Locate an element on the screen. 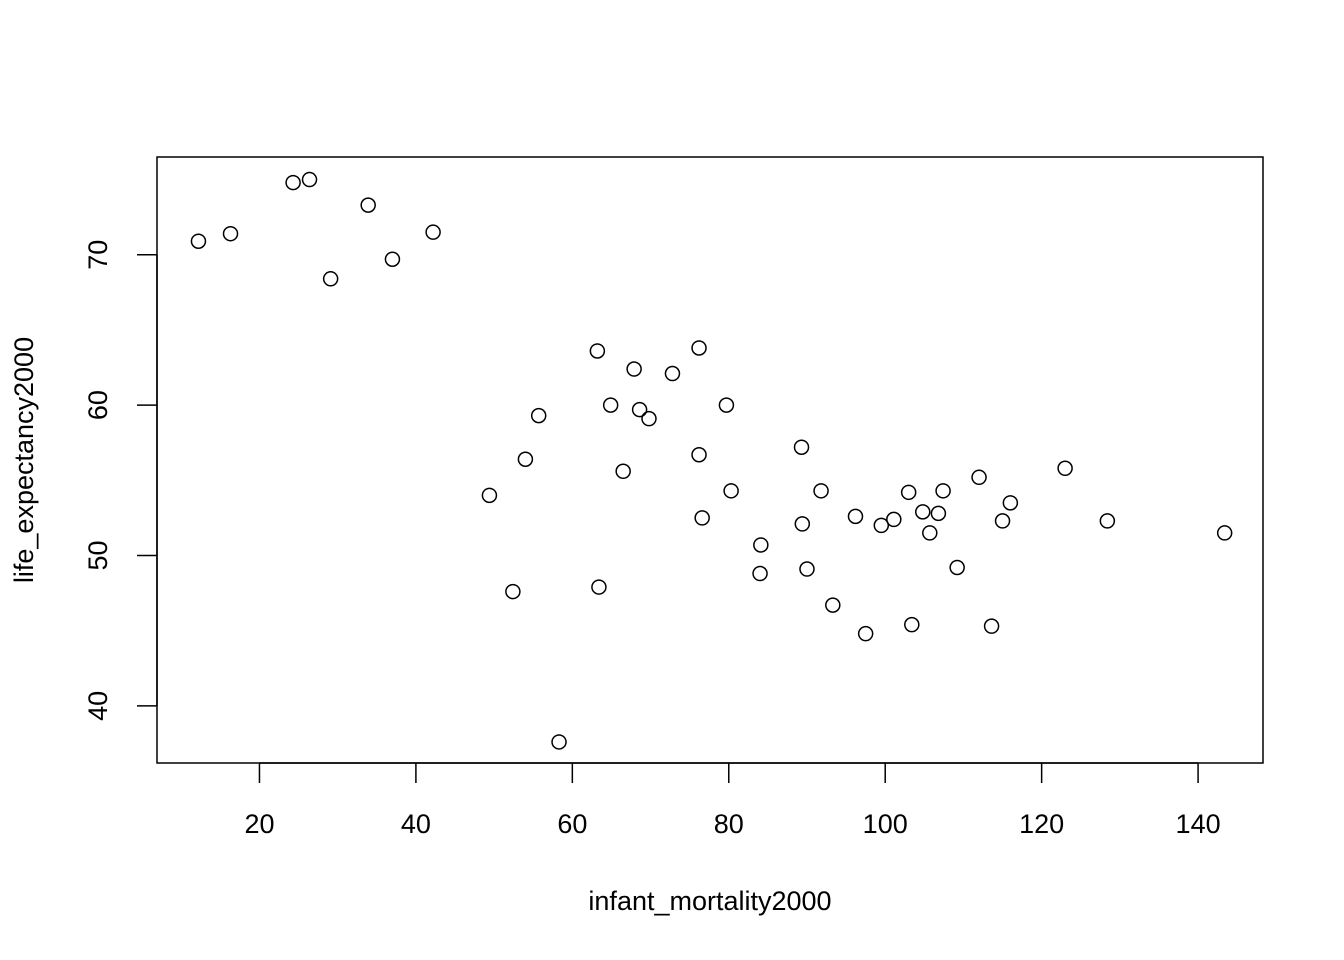 Image resolution: width=1344 pixels, height=960 pixels. x-tick-label: 60 is located at coordinates (572, 824).